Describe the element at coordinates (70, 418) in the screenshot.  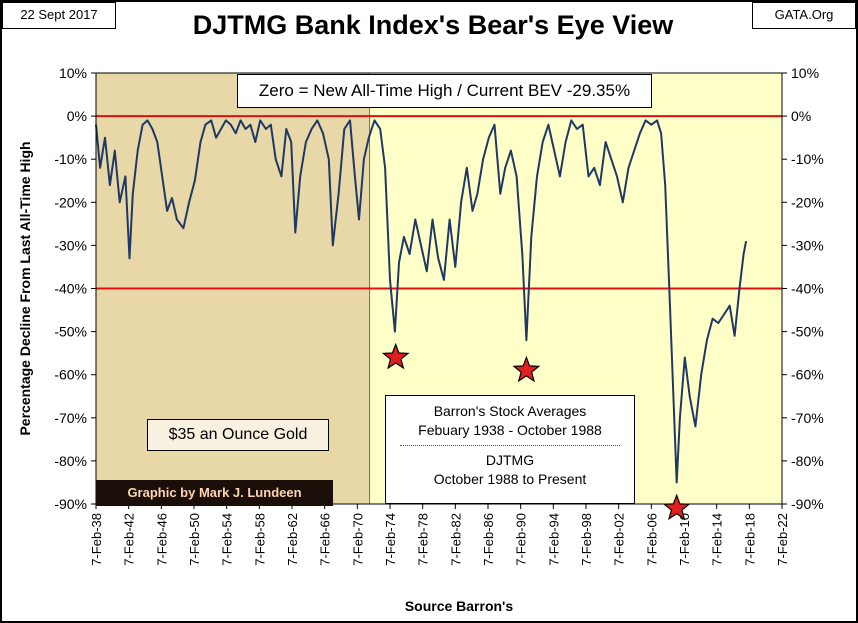
I see `y-tick-label-left: -70%` at that location.